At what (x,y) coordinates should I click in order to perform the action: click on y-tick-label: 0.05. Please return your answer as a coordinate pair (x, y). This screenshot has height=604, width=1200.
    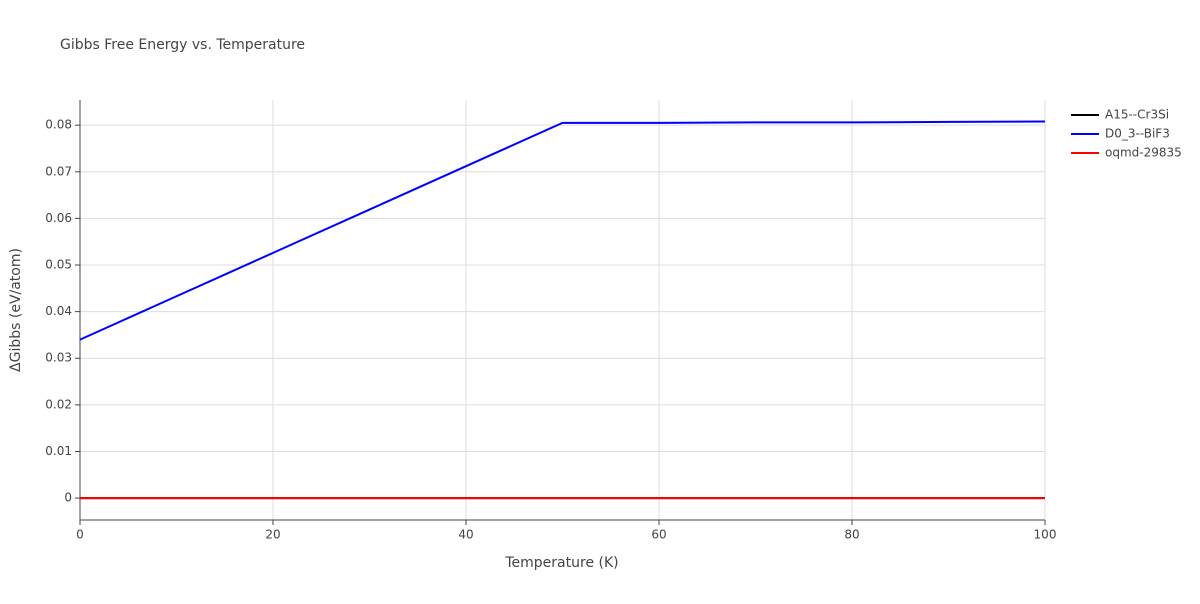
    Looking at the image, I should click on (58, 265).